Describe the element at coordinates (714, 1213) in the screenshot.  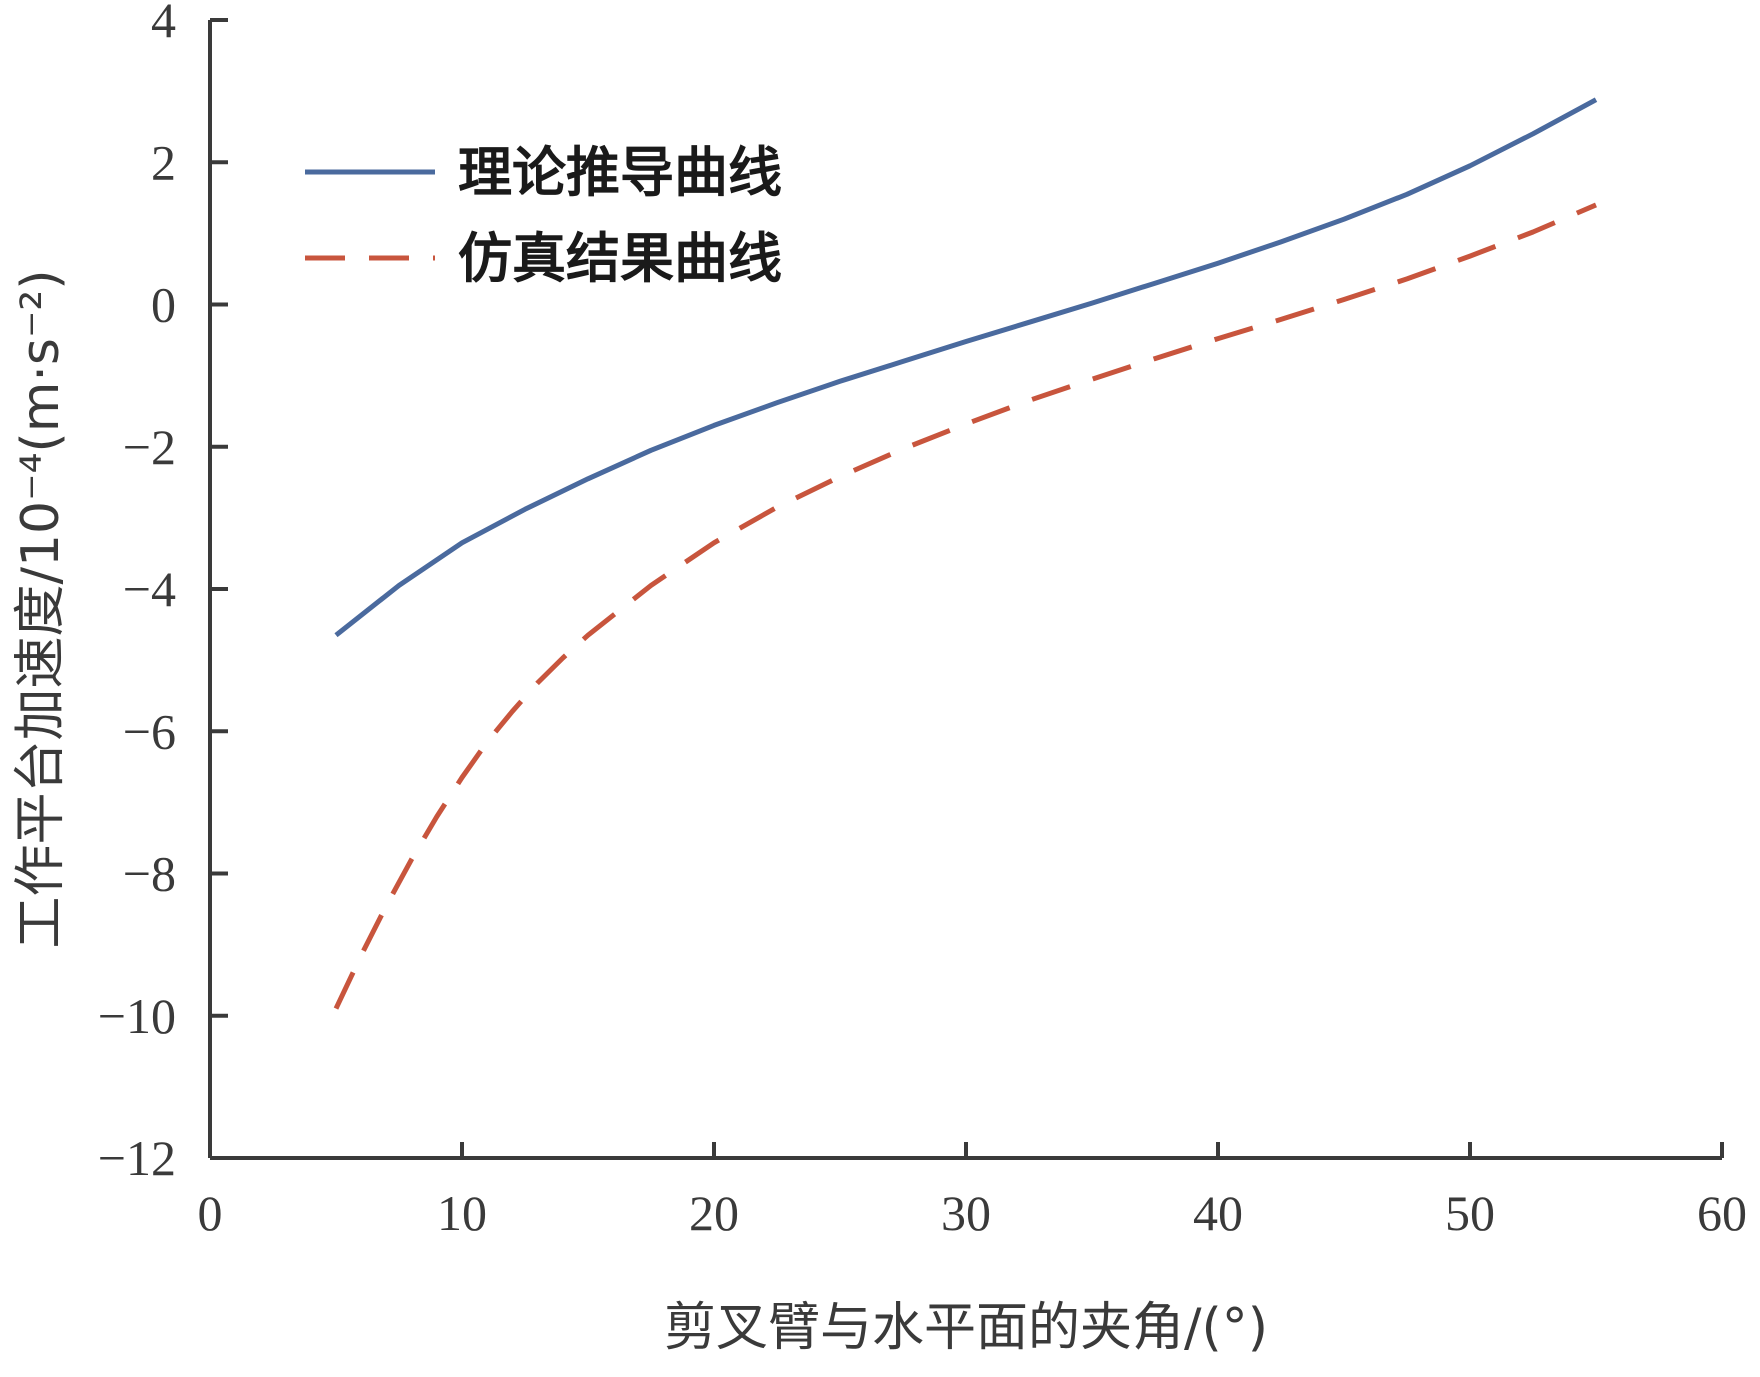
I see `x-tick-label: 20` at that location.